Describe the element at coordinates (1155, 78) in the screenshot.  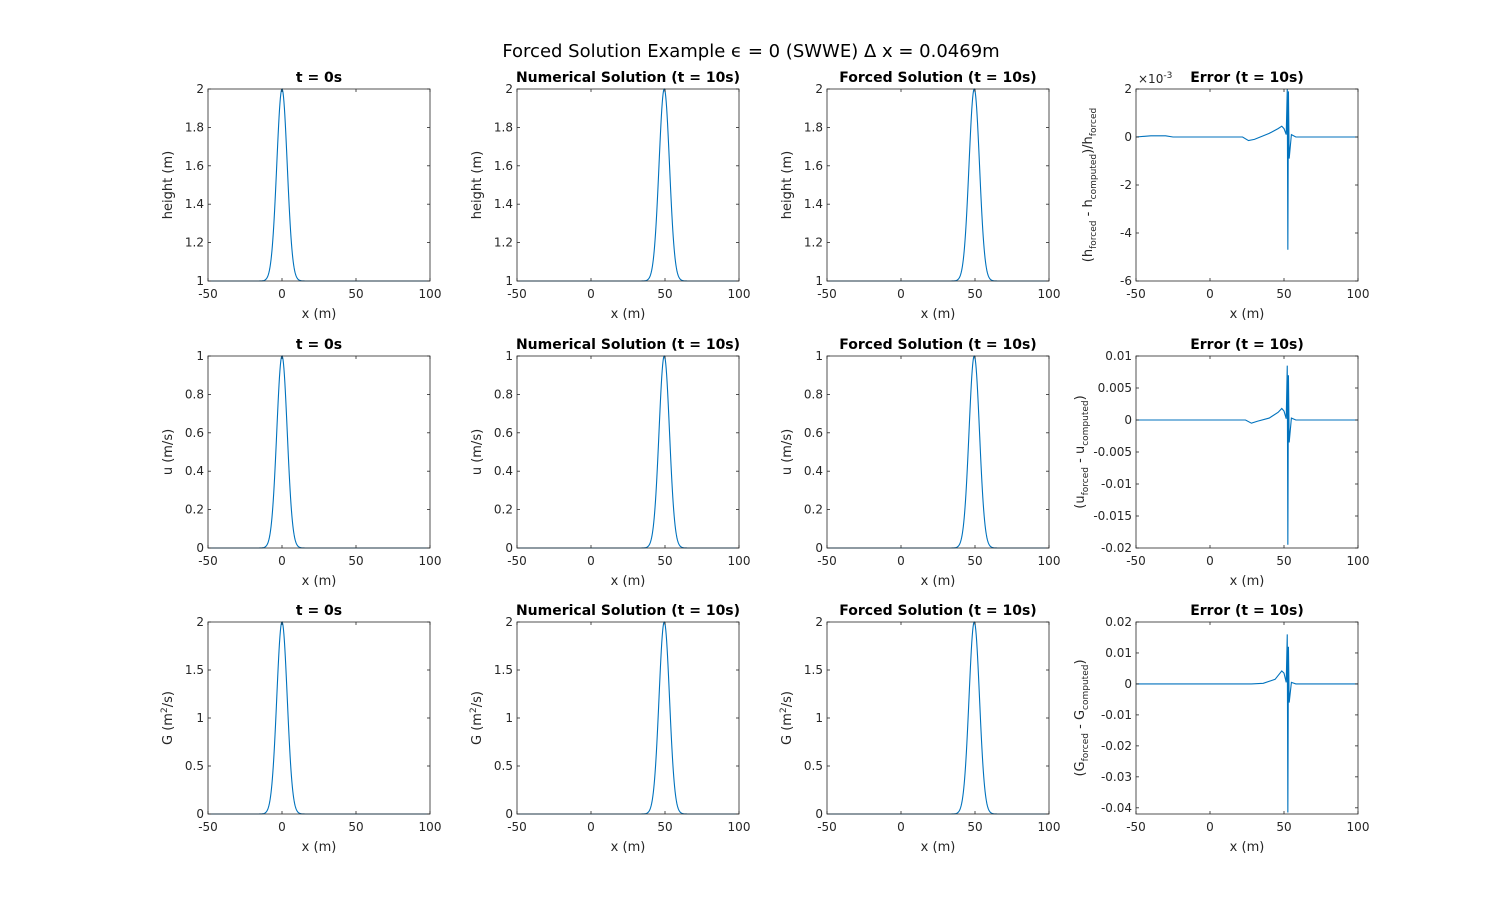
I see `y-exponent-label: ×10⁻³` at that location.